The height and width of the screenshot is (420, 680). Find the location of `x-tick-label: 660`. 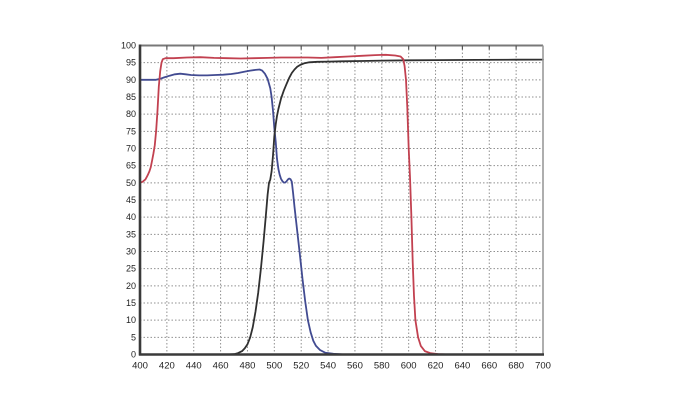

x-tick-label: 660 is located at coordinates (489, 366).